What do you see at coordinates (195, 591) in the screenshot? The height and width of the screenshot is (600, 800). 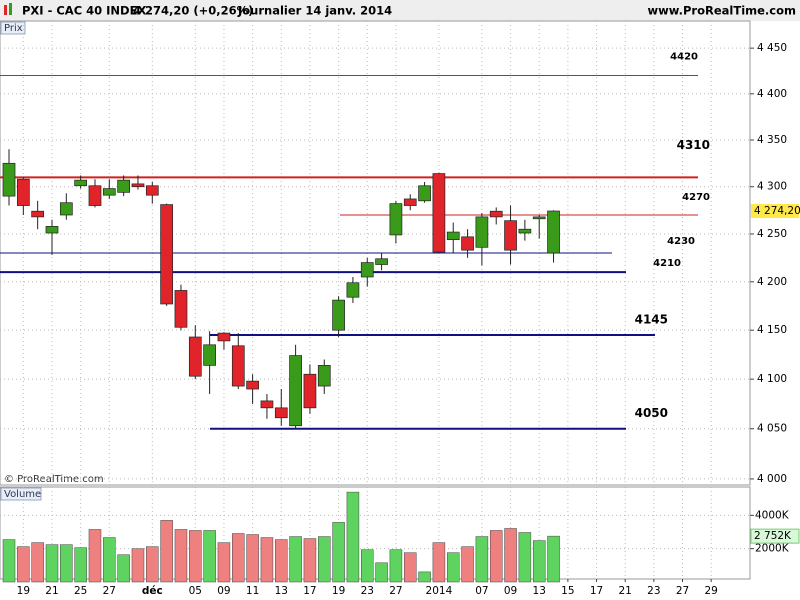 I see `x-tick-label: 05` at bounding box center [195, 591].